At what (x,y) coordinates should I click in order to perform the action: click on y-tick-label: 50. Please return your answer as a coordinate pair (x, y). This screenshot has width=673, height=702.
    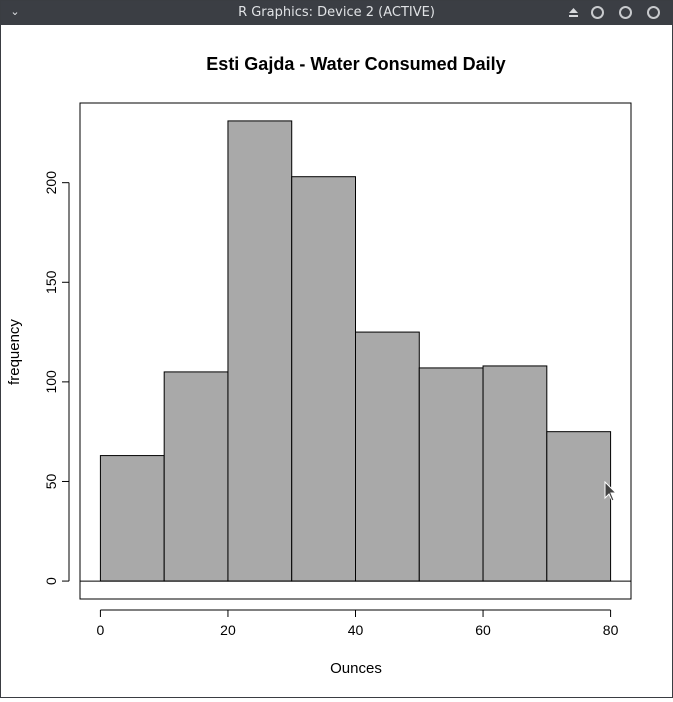
    Looking at the image, I should click on (51, 481).